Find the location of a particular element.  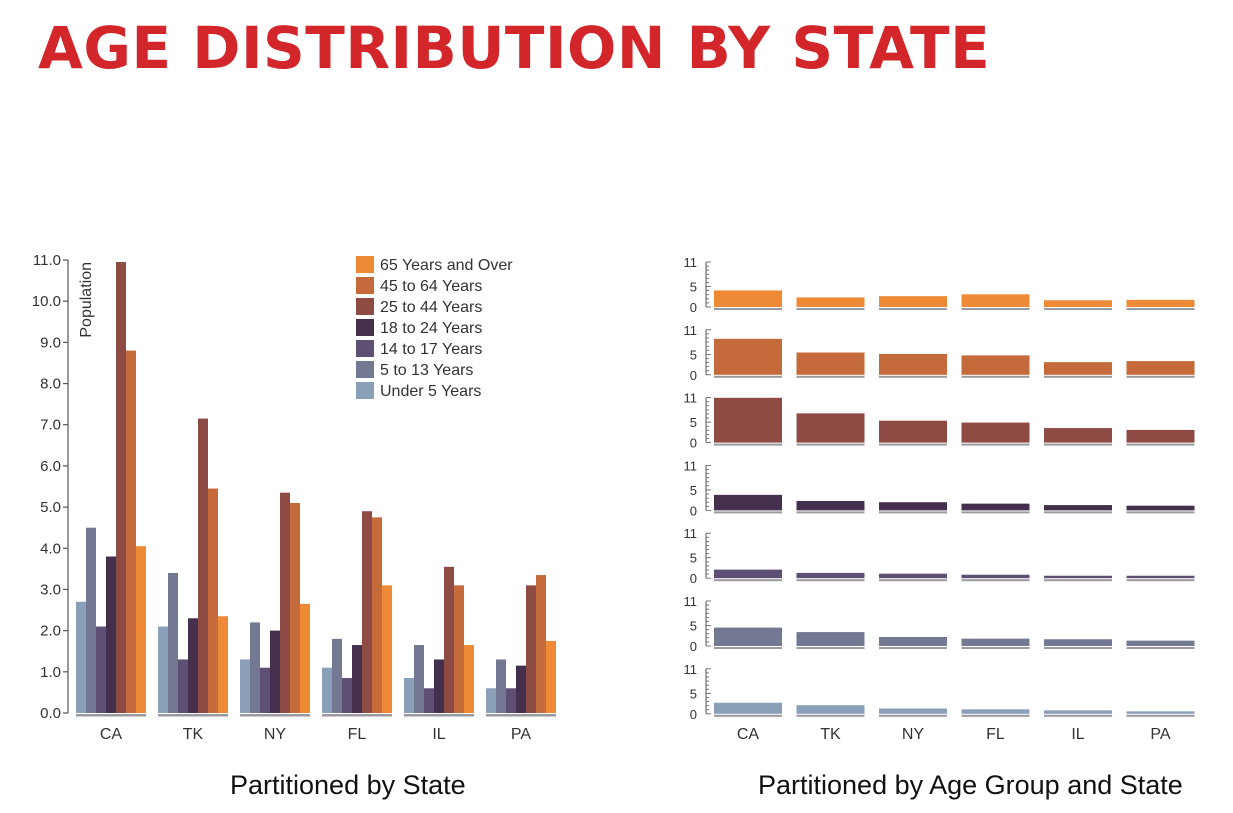

legend-label: 5 to 13 Years is located at coordinates (426, 370).